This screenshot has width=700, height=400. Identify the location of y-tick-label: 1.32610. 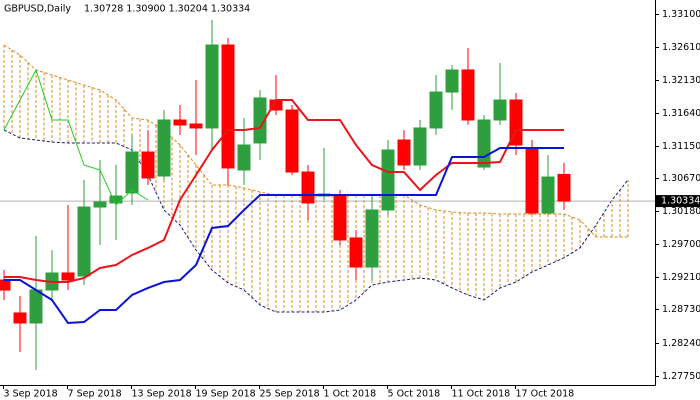
(681, 47).